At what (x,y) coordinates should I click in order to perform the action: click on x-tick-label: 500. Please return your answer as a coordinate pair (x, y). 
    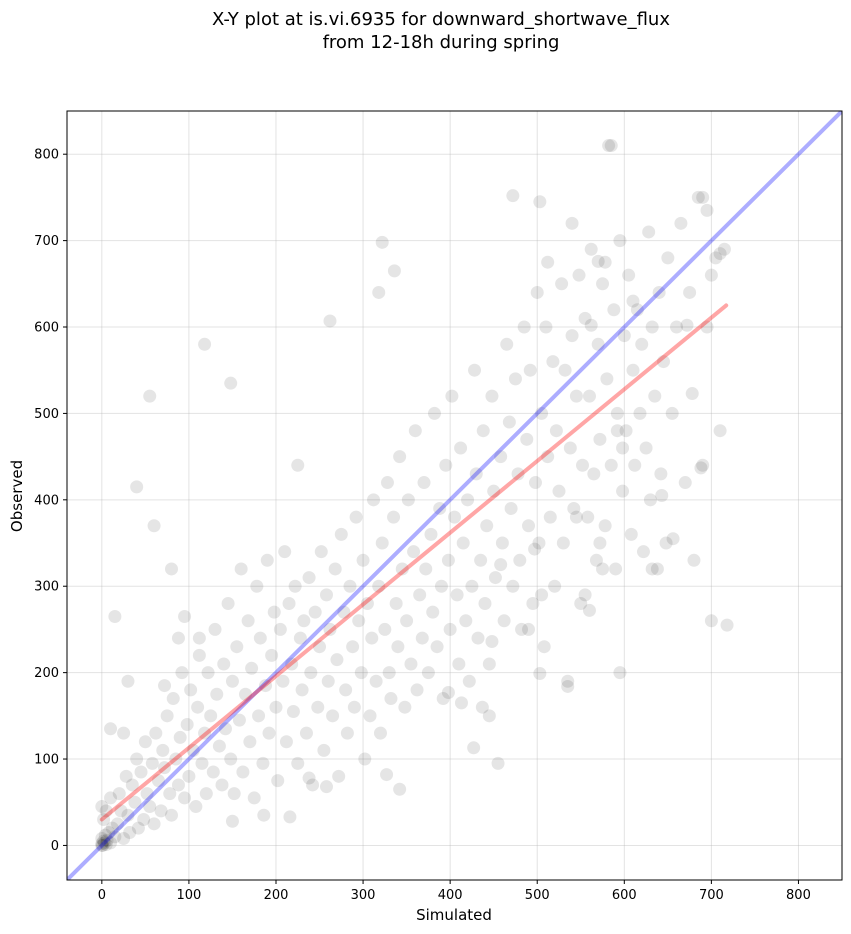
    Looking at the image, I should click on (537, 895).